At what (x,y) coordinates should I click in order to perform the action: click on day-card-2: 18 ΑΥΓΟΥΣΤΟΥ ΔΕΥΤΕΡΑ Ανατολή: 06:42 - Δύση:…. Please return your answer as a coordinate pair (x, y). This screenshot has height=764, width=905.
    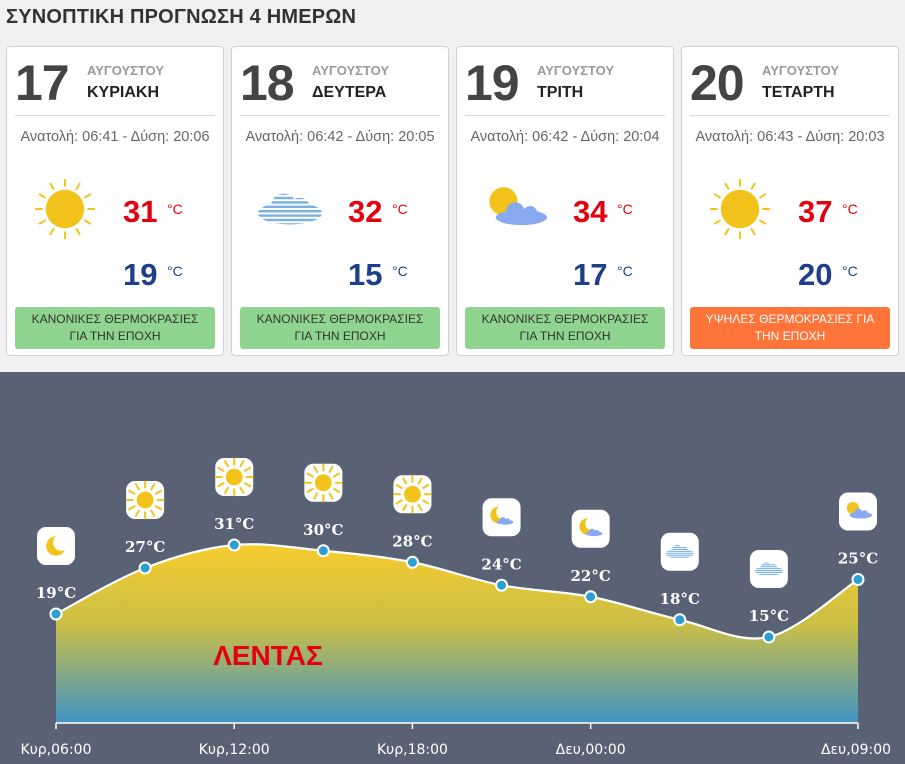
    Looking at the image, I should click on (340, 201).